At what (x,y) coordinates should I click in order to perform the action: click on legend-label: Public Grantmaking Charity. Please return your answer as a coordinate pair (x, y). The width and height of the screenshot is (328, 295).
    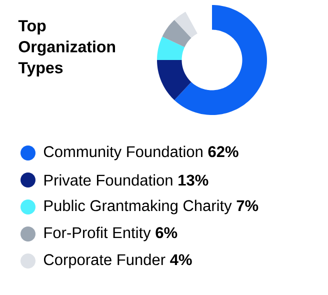
    Looking at the image, I should click on (138, 207).